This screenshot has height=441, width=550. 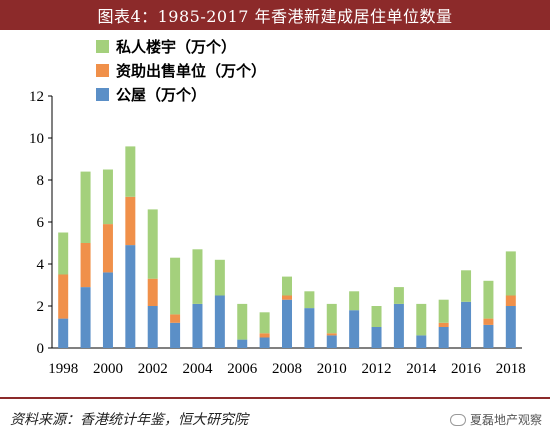 What do you see at coordinates (129, 420) in the screenshot?
I see `source-text: 资料来源：香港统计年鉴，恒大研究院` at bounding box center [129, 420].